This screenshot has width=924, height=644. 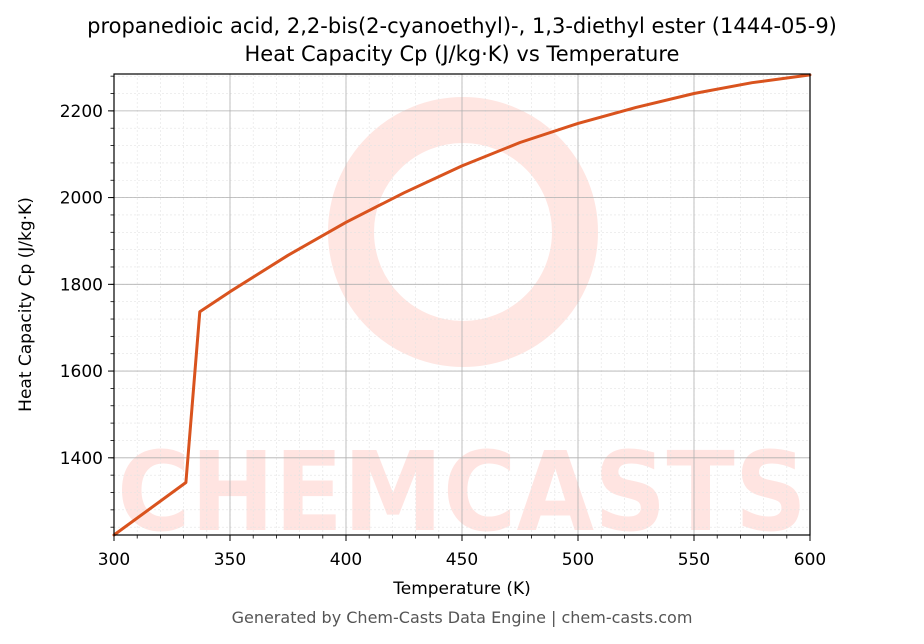 I want to click on y-axis: 1400 1600 1800 2000 2200, so click(x=87, y=301).